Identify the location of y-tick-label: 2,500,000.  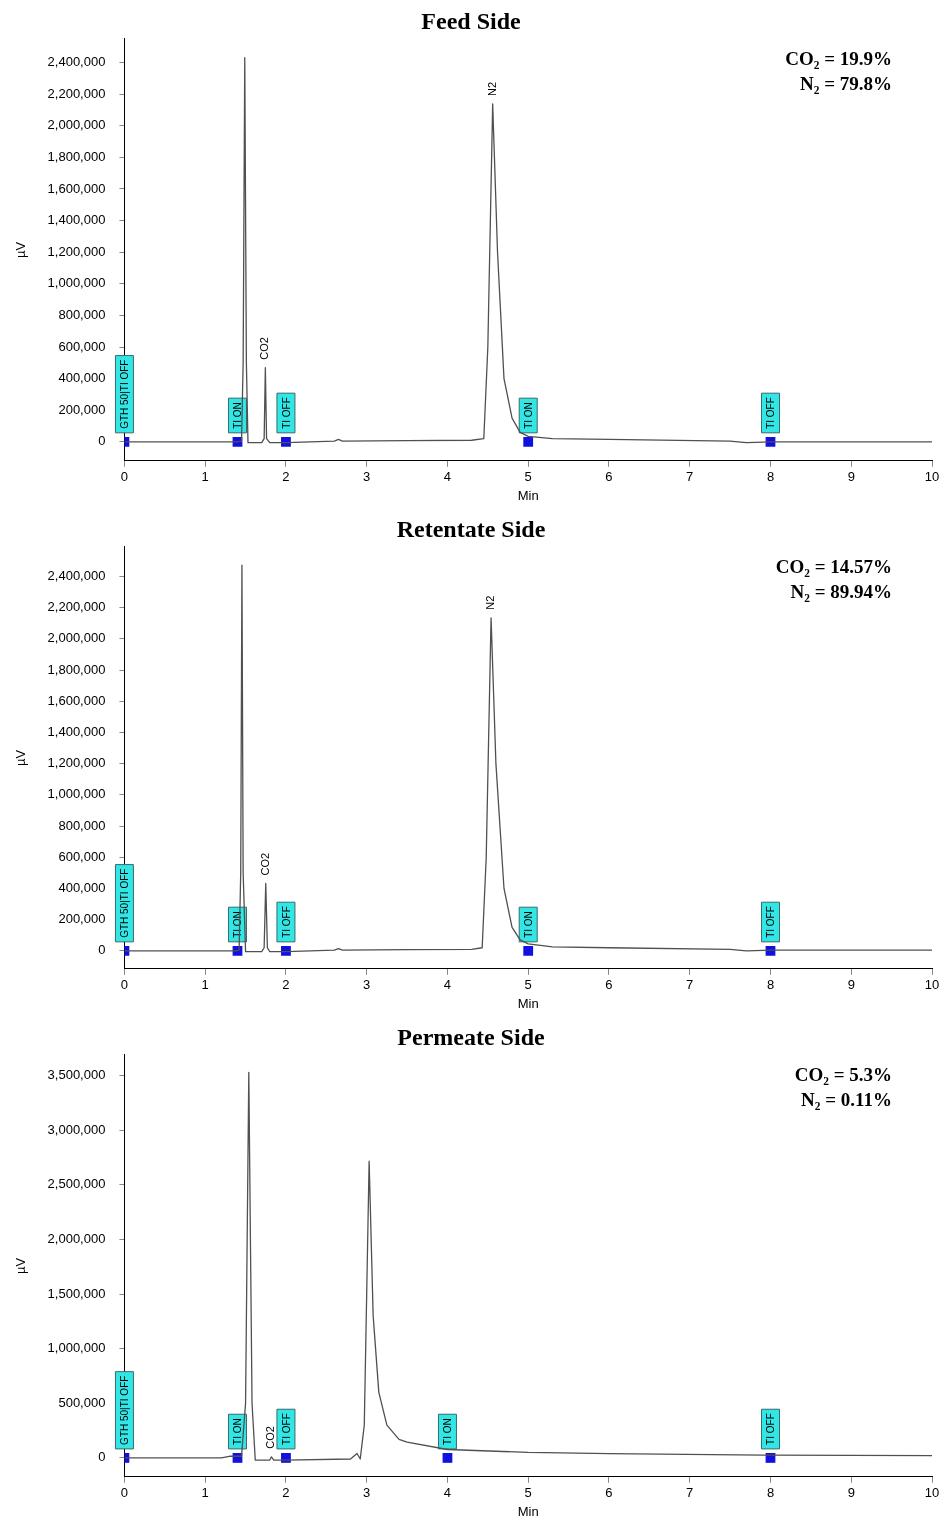
(76, 1184).